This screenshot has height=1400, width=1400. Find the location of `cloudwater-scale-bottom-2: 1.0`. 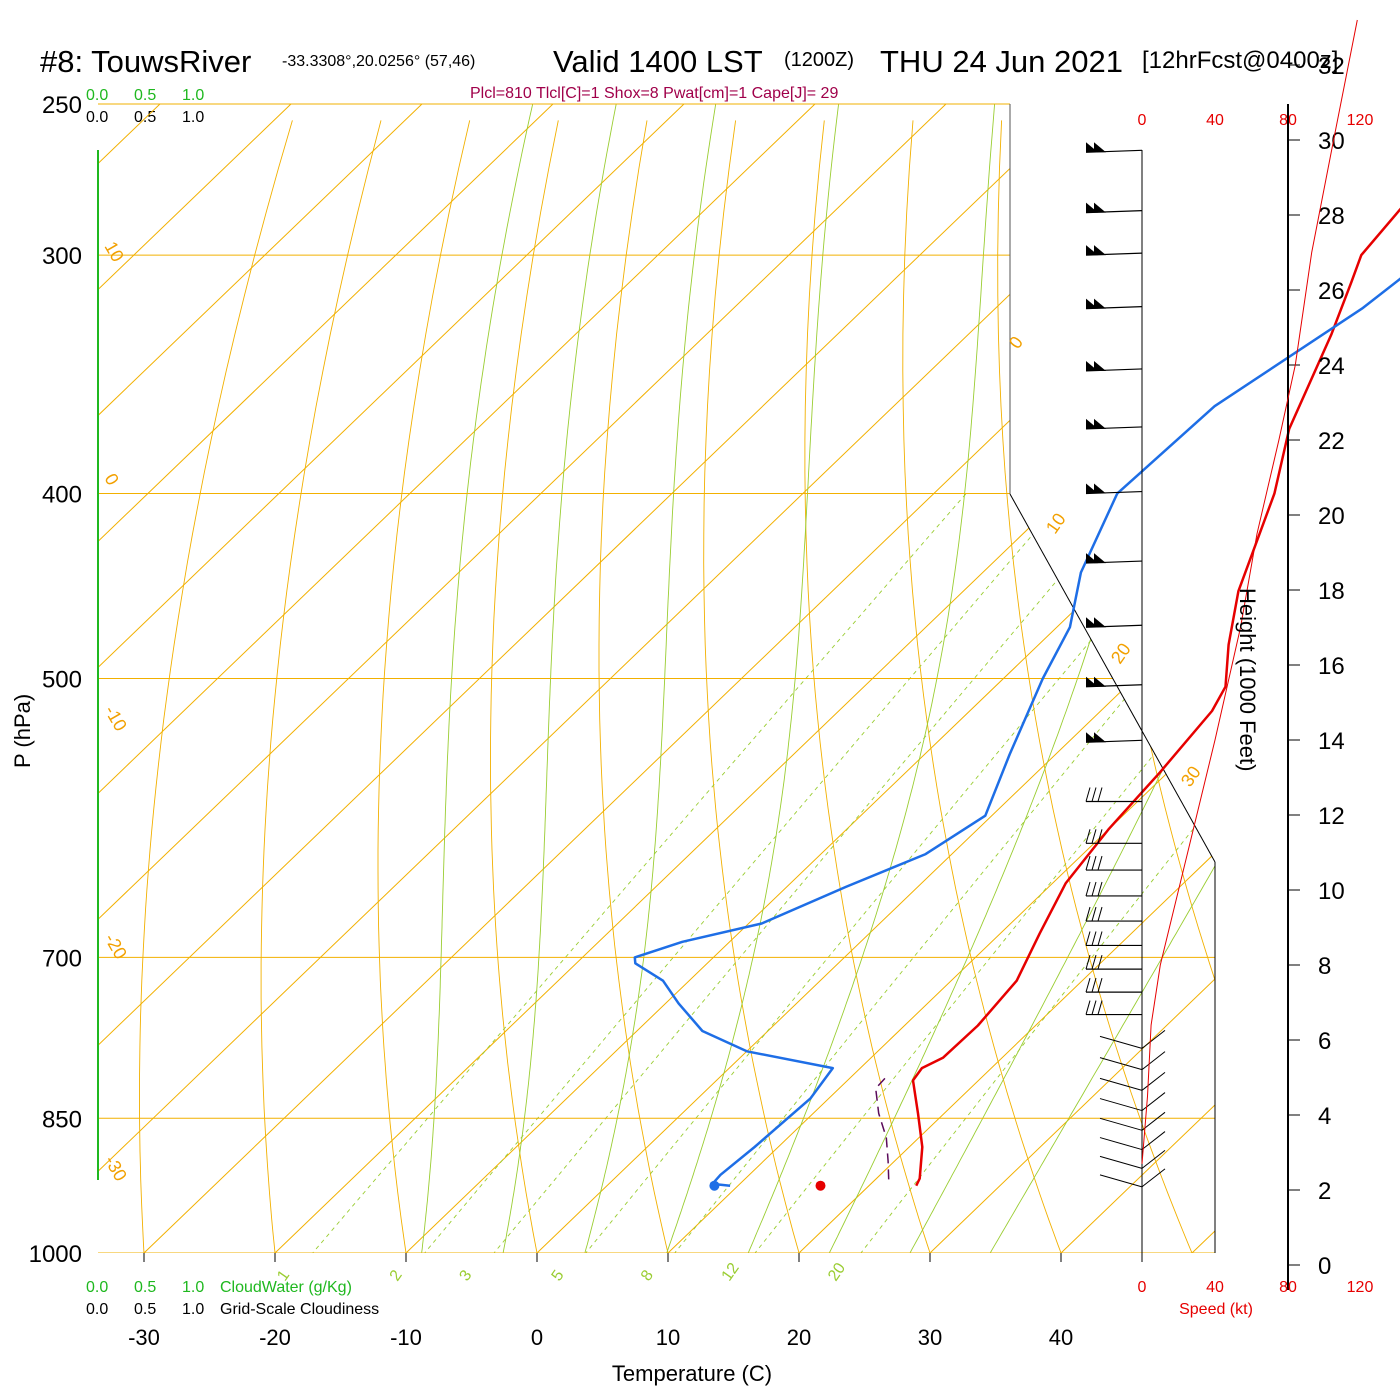

cloudwater-scale-bottom-2: 1.0 is located at coordinates (193, 1287).